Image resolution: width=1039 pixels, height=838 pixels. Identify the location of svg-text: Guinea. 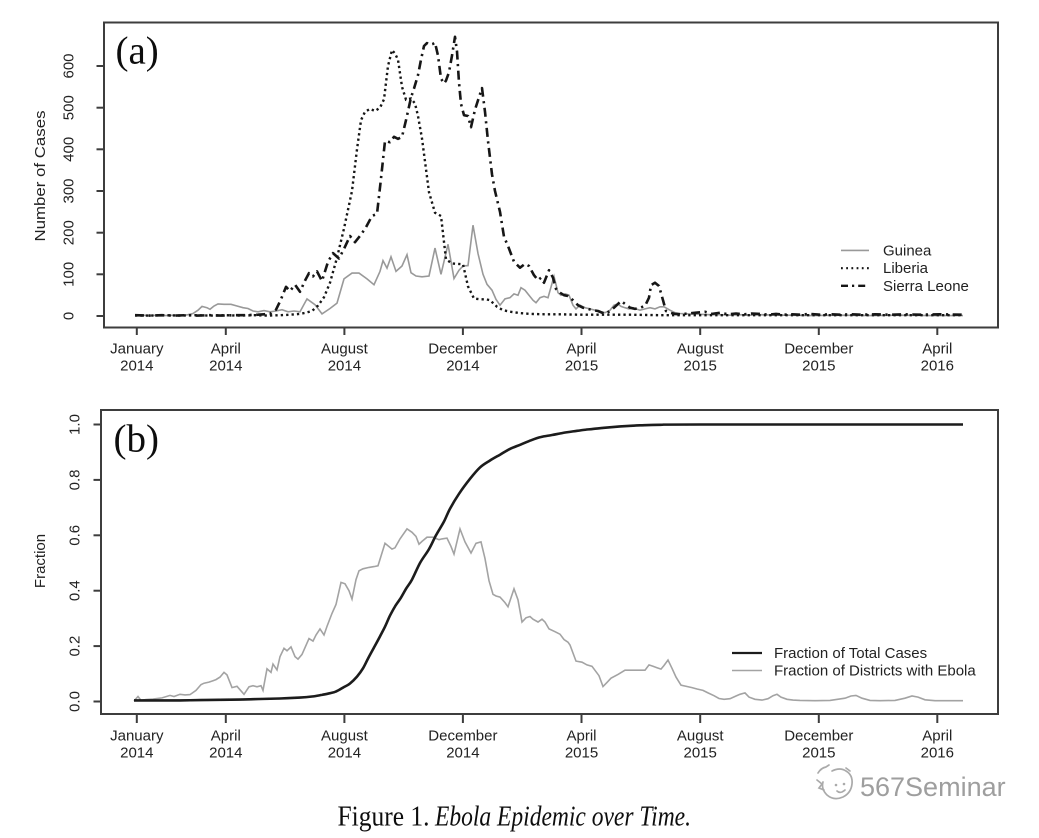
(907, 250).